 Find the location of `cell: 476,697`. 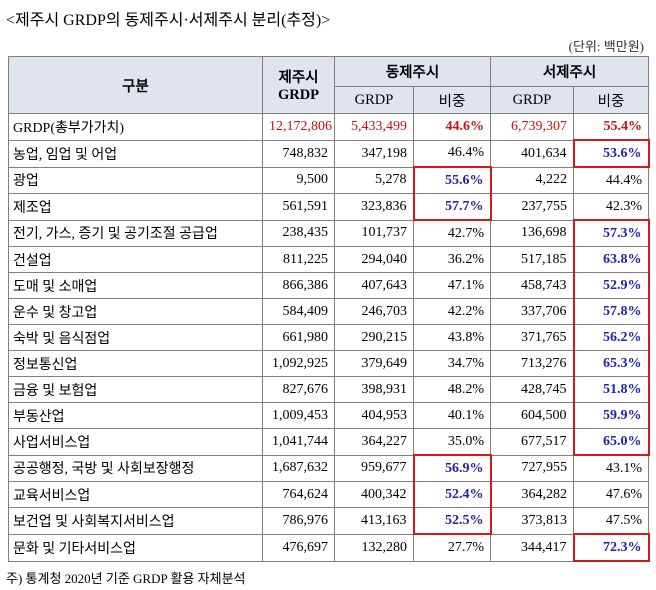

cell: 476,697 is located at coordinates (298, 547).